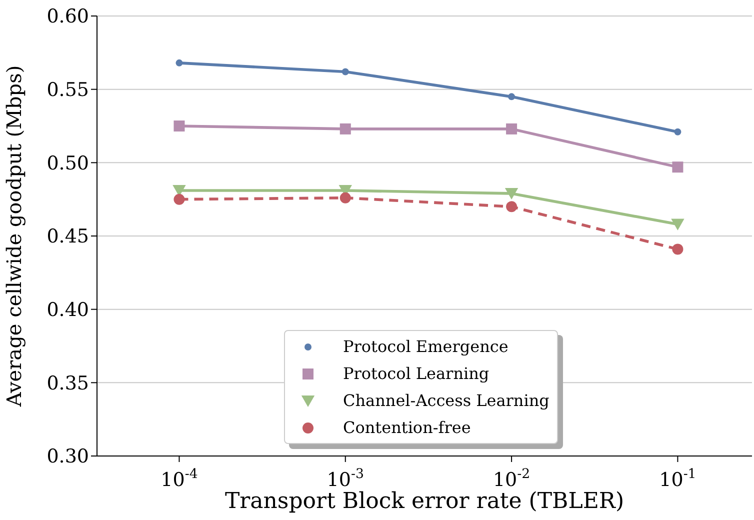 The width and height of the screenshot is (754, 520). Describe the element at coordinates (67, 17) in the screenshot. I see `y-tick-label: 0.60` at that location.